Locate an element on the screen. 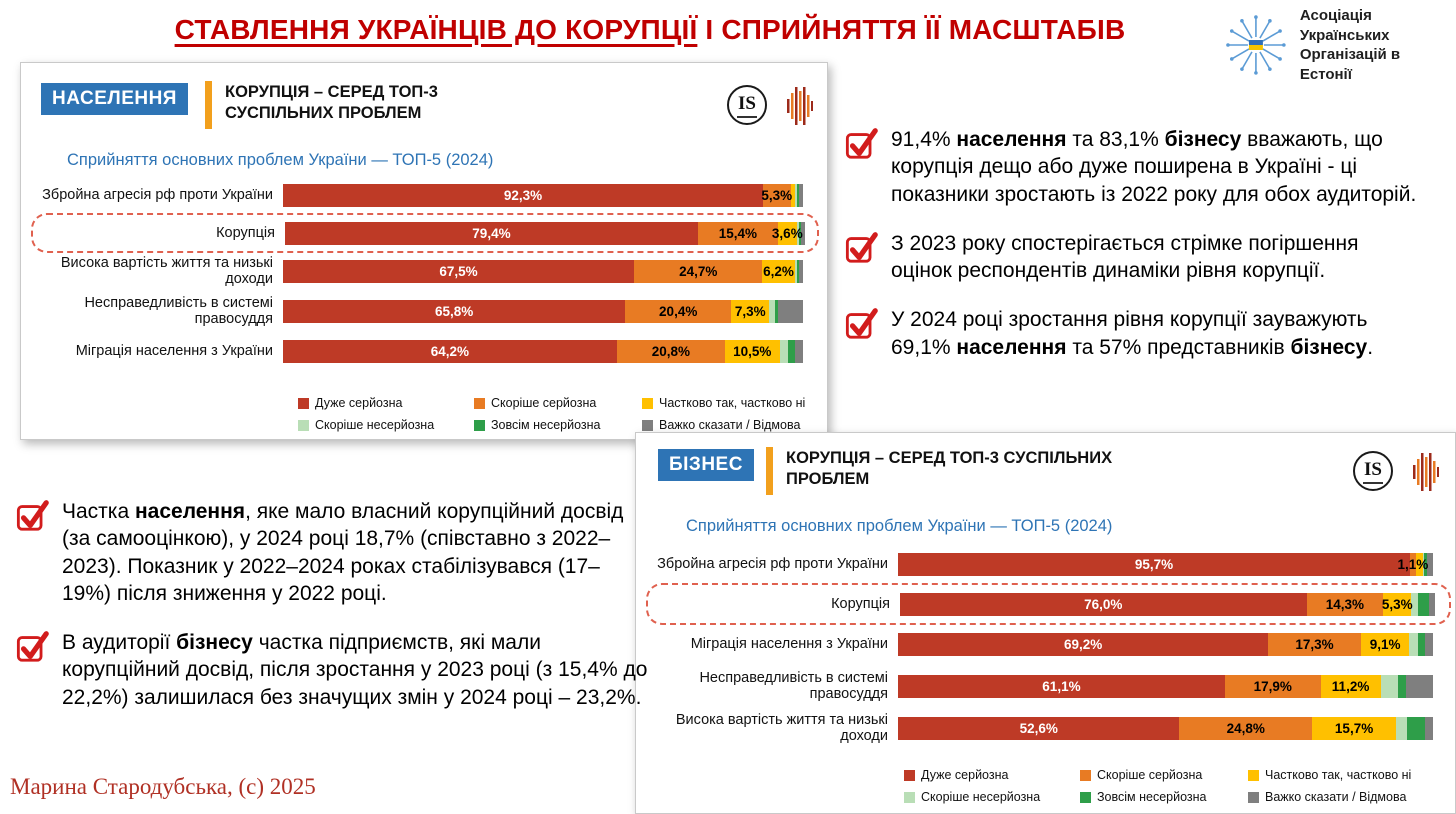  legend-item: Скоріше несерйозна is located at coordinates (992, 797).